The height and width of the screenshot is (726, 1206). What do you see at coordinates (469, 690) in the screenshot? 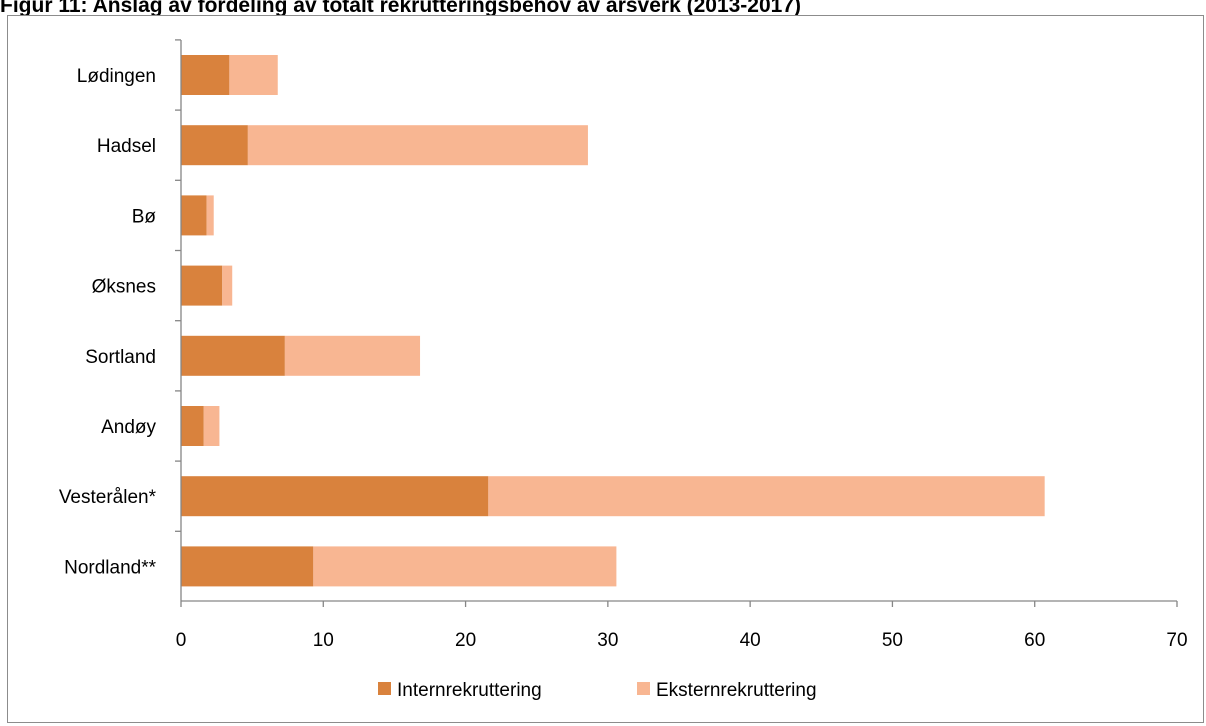
I see `legend-label-intern: Internrekruttering` at bounding box center [469, 690].